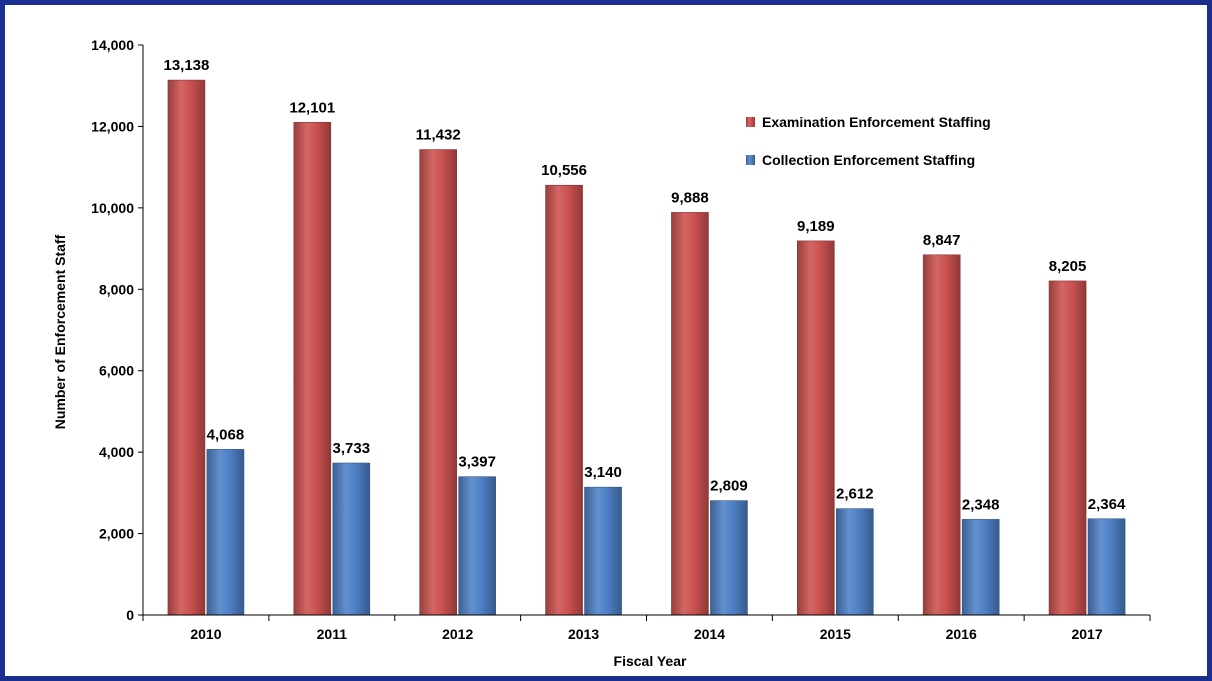 The height and width of the screenshot is (681, 1212). Describe the element at coordinates (116, 289) in the screenshot. I see `y-tick-label: 8,000` at that location.